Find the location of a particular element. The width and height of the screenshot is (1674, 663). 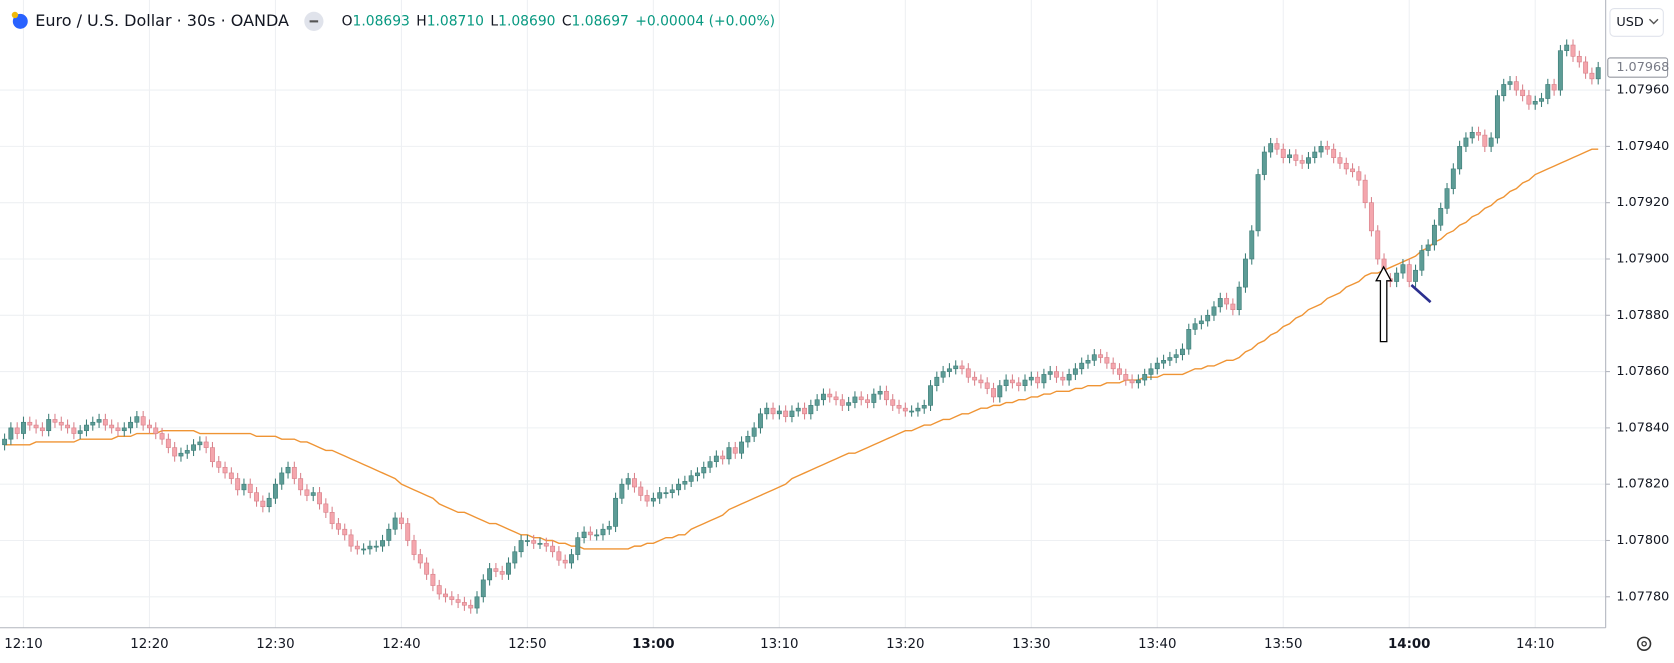

y-tick-label: 1.07900 is located at coordinates (1642, 258).